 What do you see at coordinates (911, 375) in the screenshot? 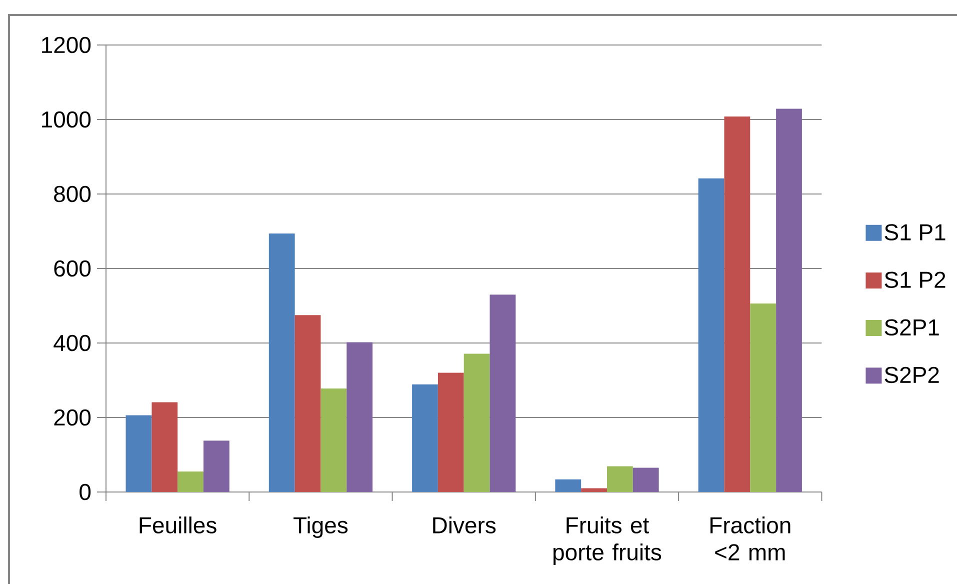
I see `legend-label: S2P2` at bounding box center [911, 375].